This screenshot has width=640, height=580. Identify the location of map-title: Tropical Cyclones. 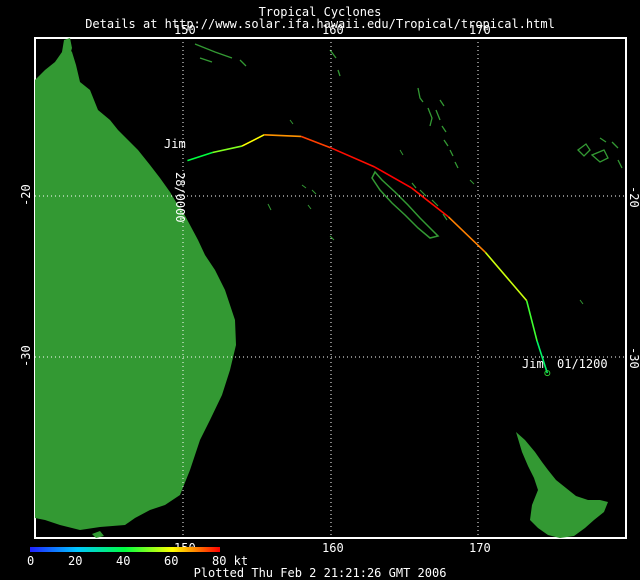
(320, 12).